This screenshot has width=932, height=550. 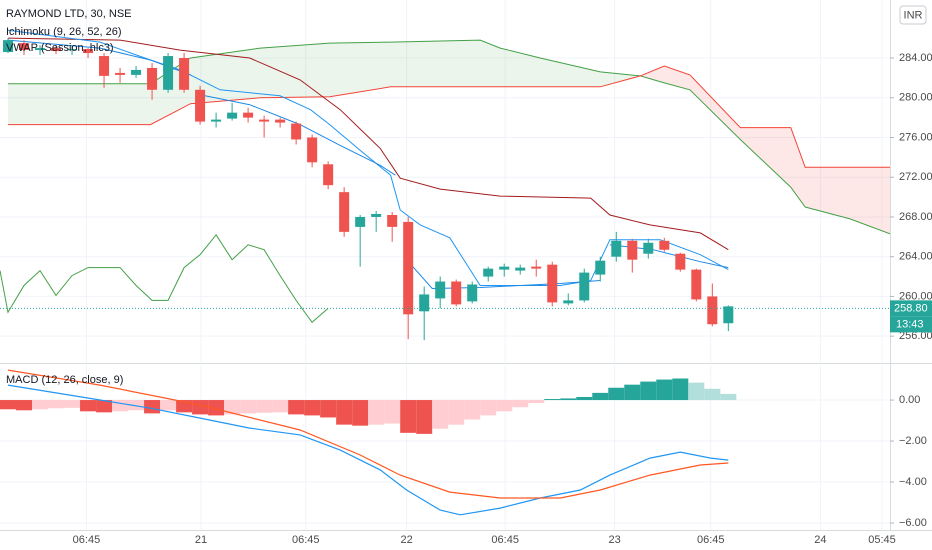 I want to click on currency-label: INR, so click(x=913, y=15).